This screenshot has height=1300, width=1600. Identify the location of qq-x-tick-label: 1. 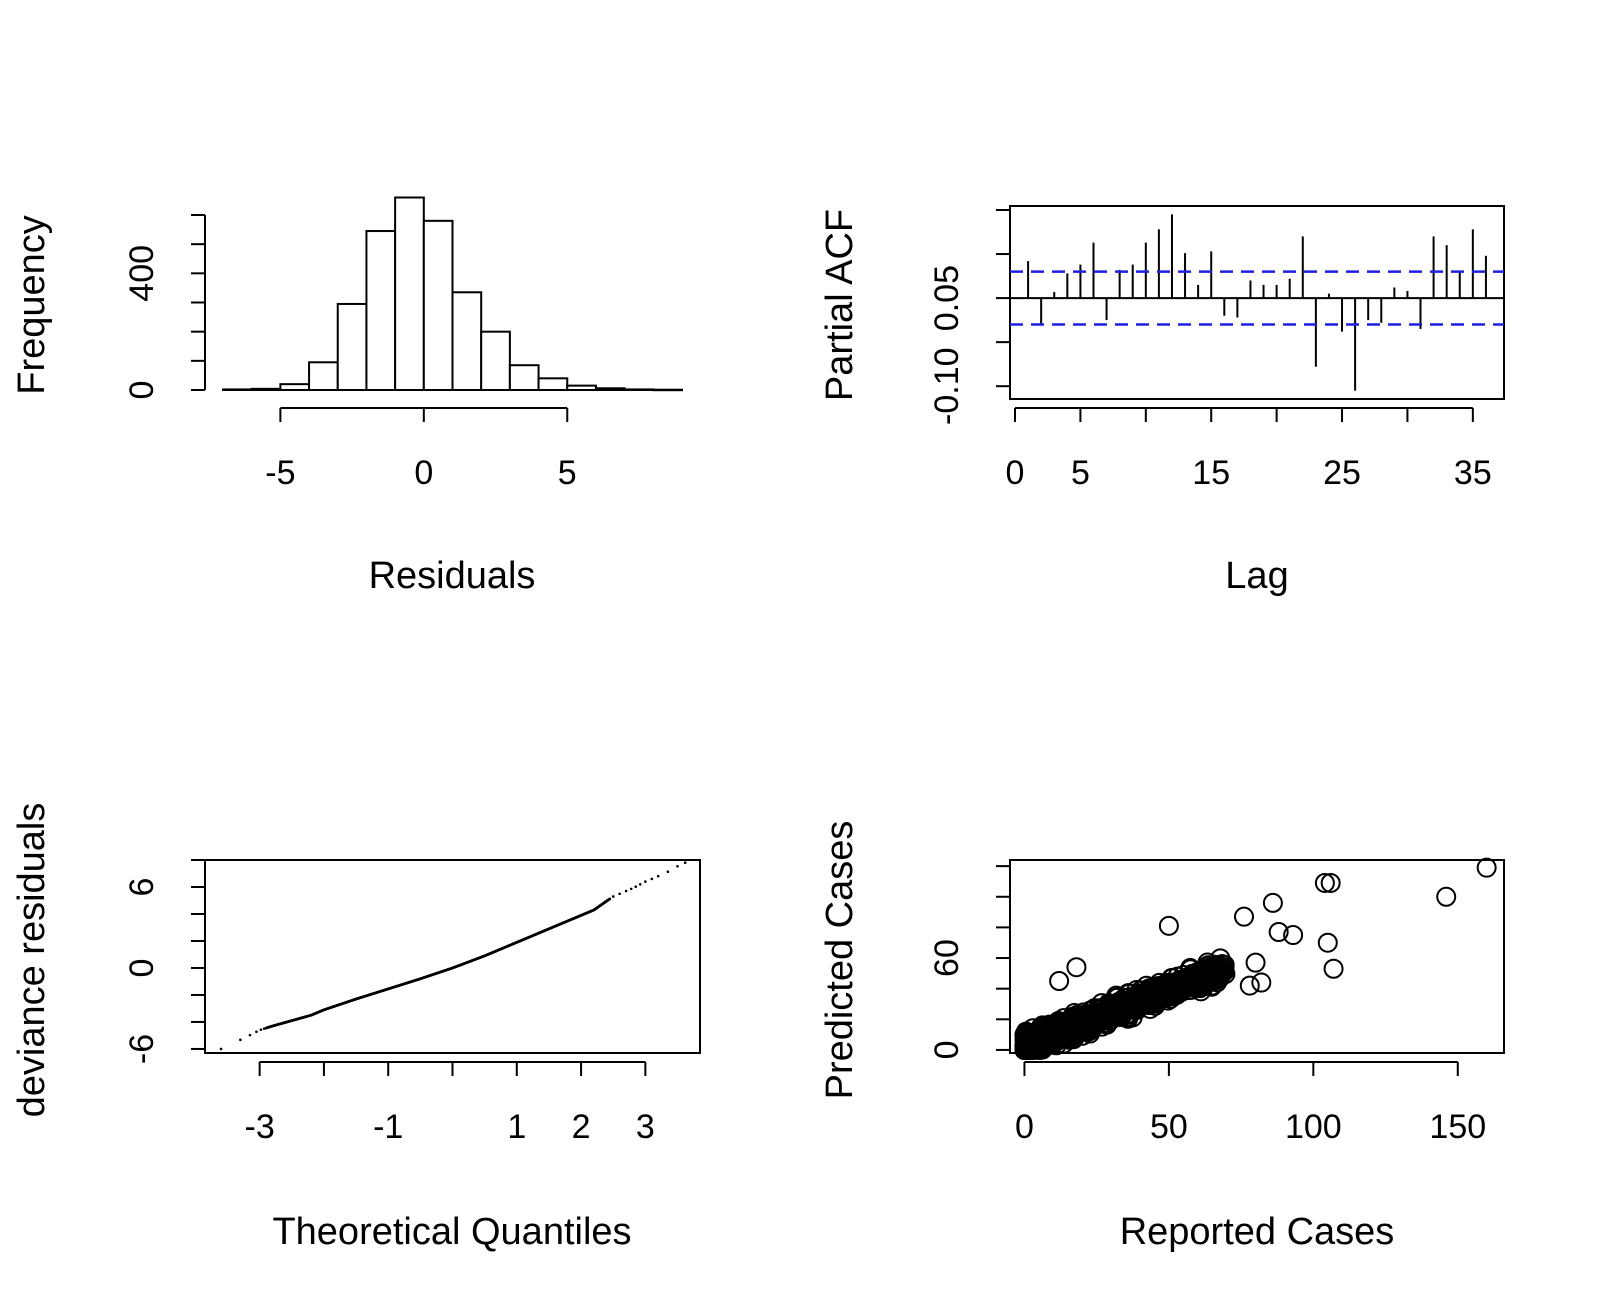
(516, 1127).